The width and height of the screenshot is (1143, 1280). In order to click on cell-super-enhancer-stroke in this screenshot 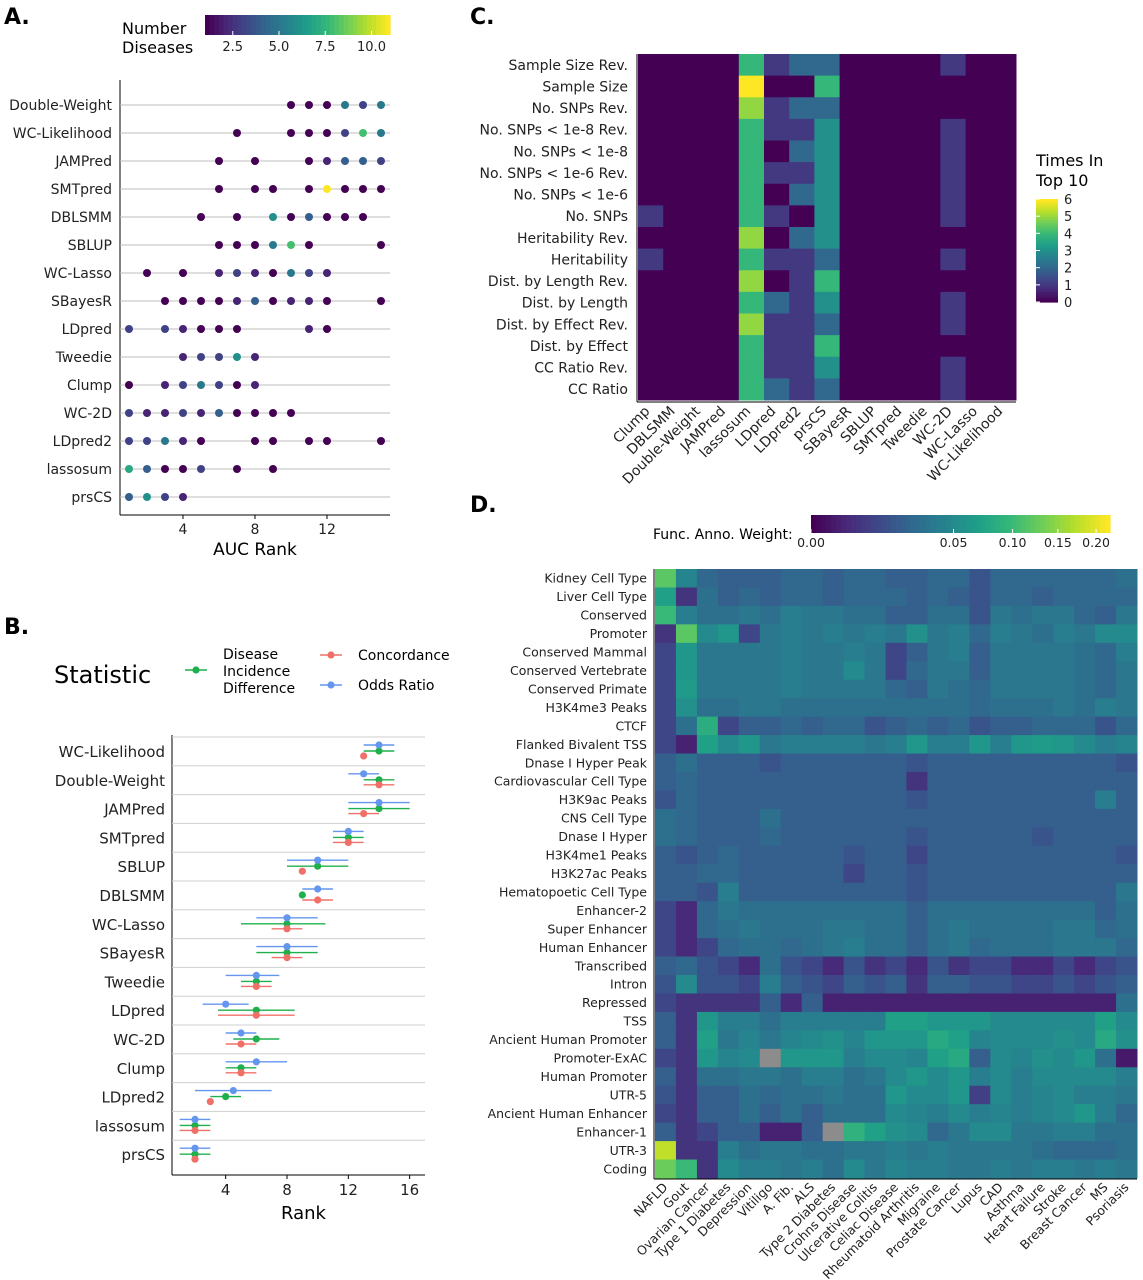, I will do `click(1064, 929)`.